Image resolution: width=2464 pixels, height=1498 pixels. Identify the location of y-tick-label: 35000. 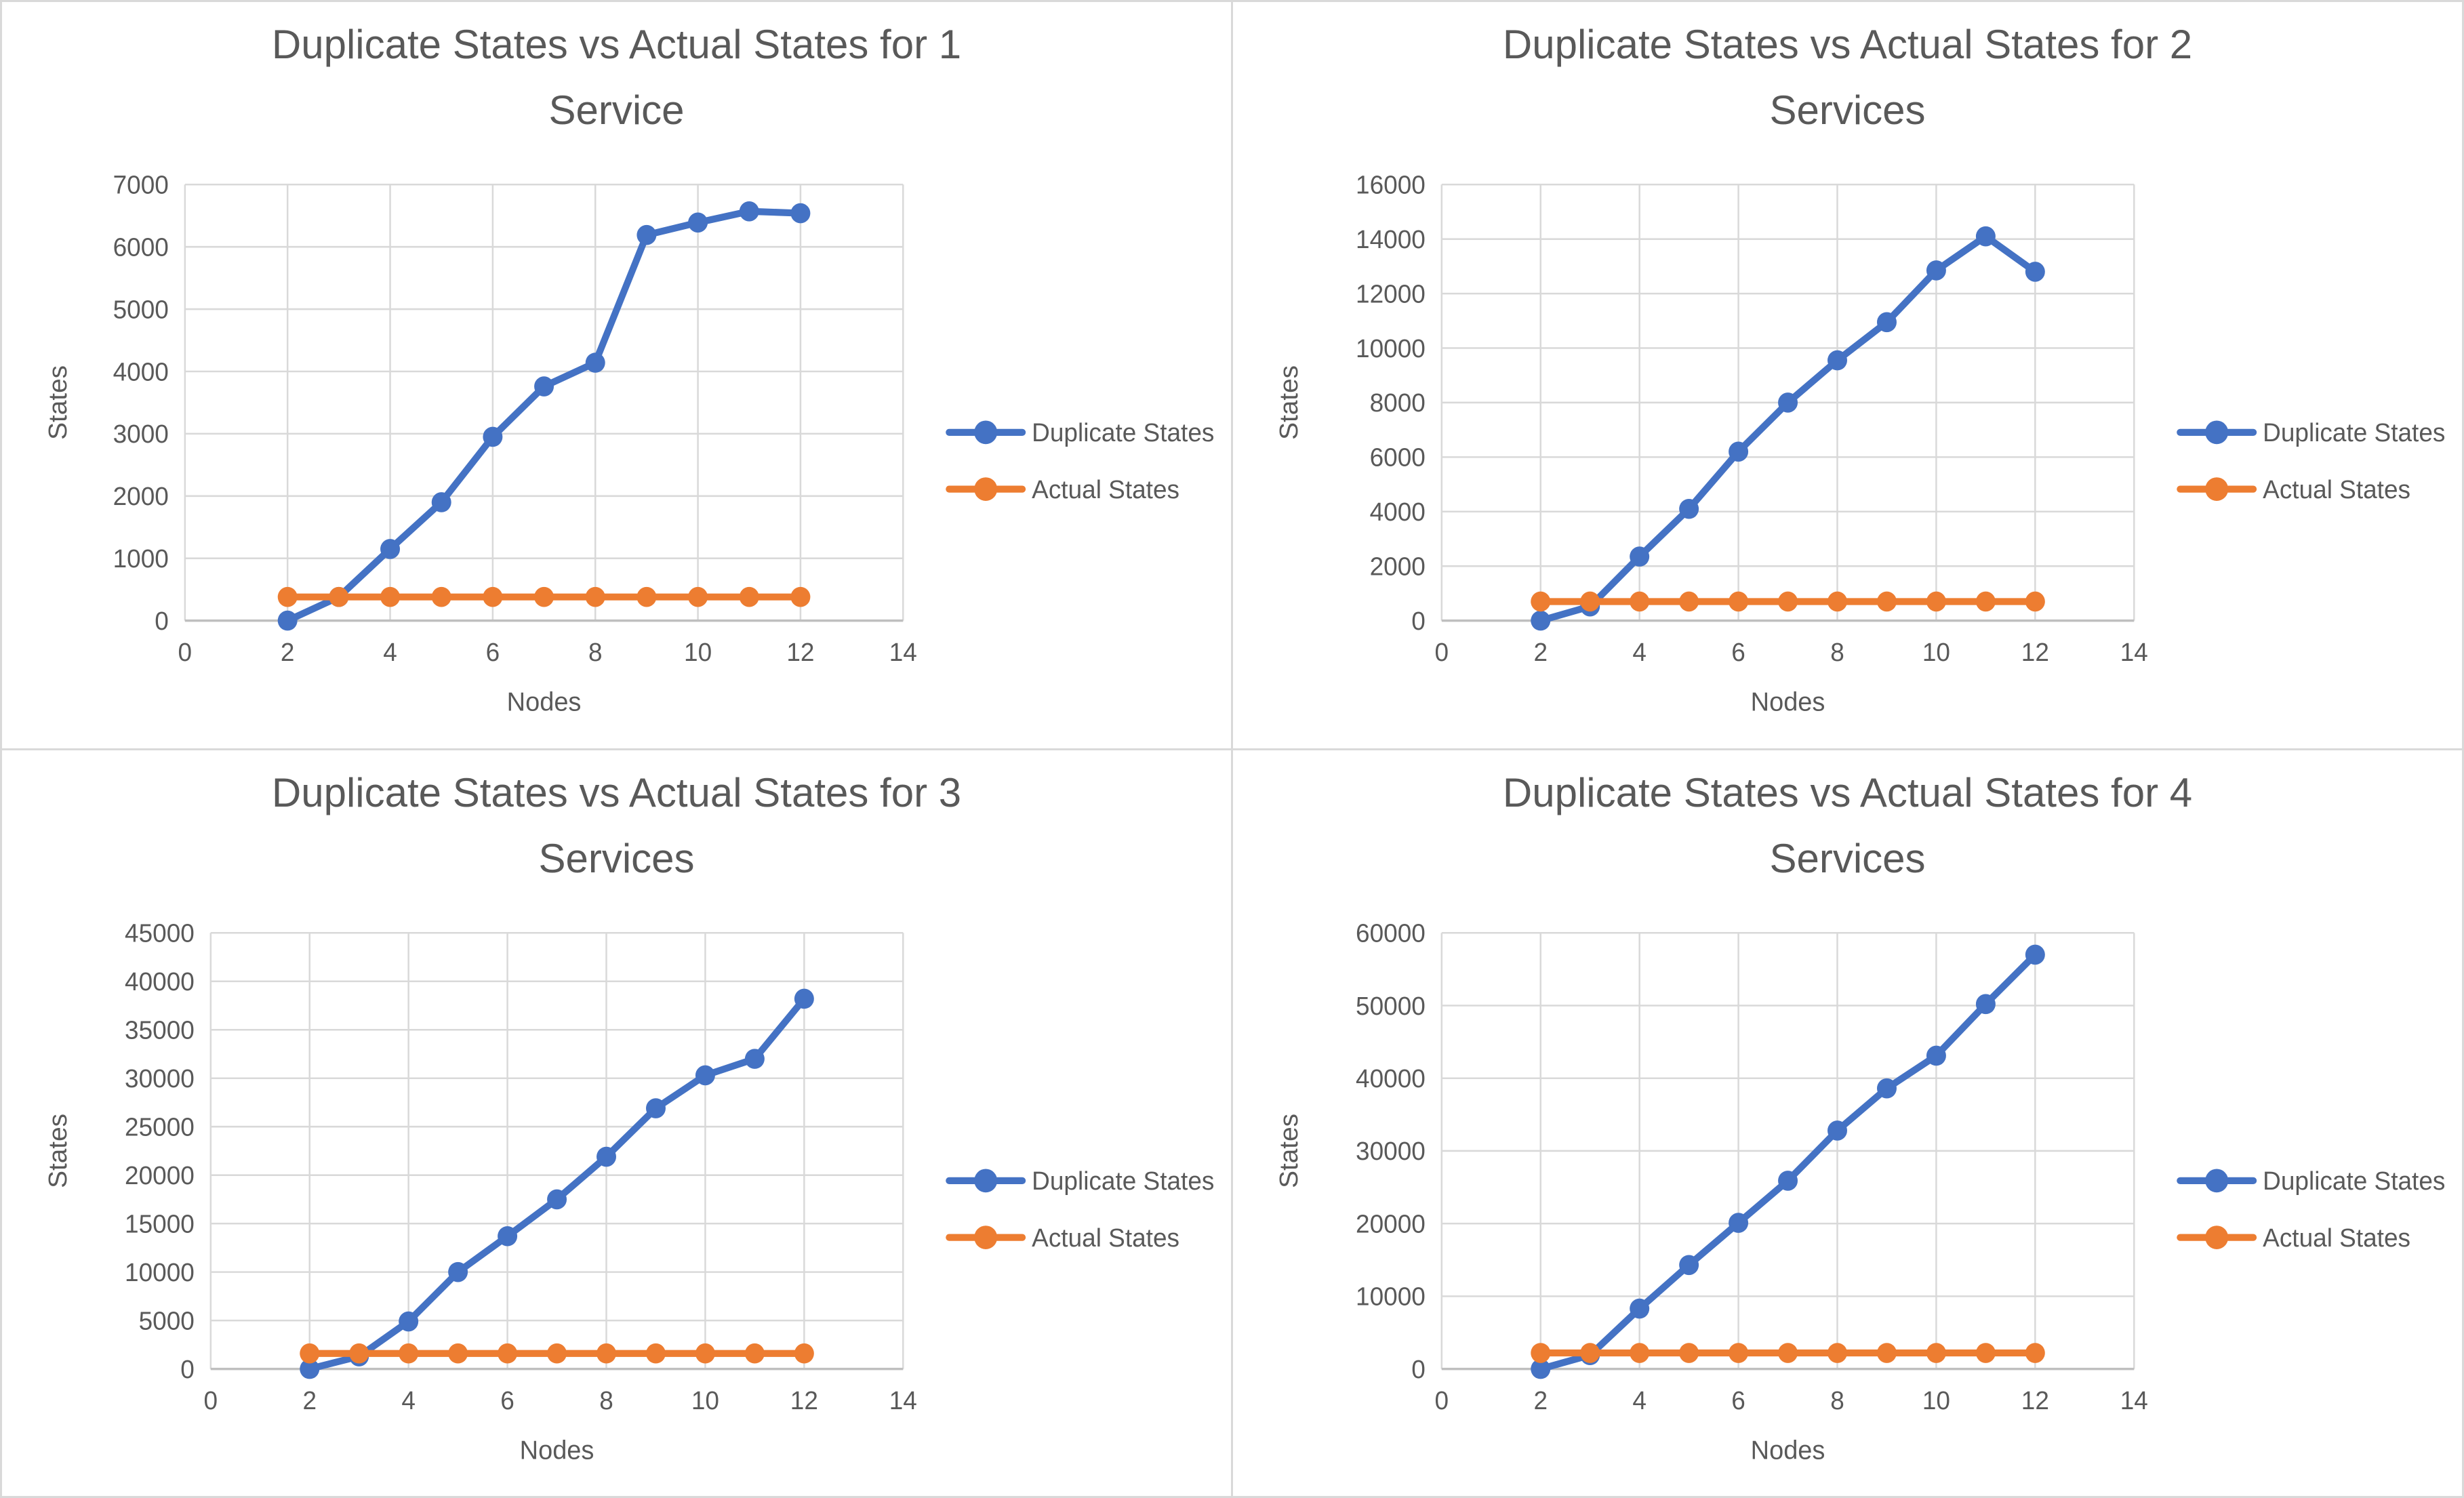
(160, 1029).